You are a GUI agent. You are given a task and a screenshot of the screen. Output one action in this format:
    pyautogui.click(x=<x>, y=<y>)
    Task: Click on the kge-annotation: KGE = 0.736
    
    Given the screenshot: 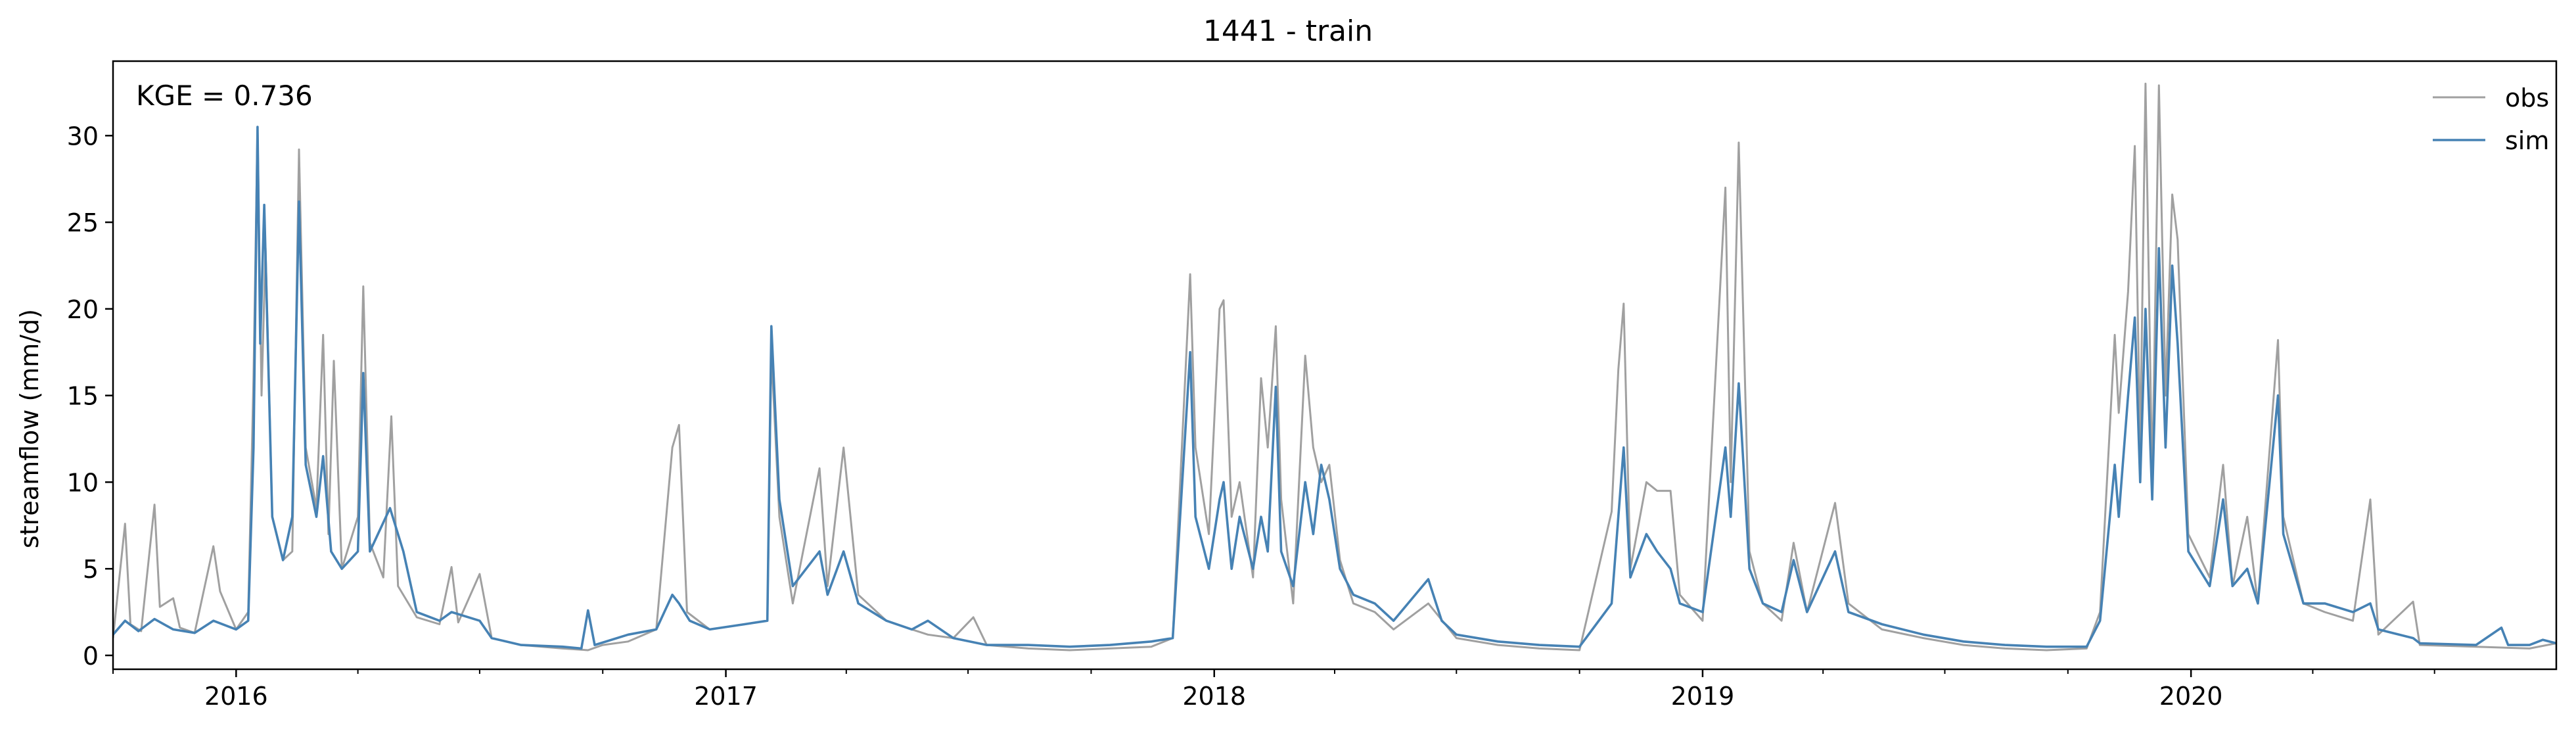 What is the action you would take?
    pyautogui.click(x=225, y=96)
    